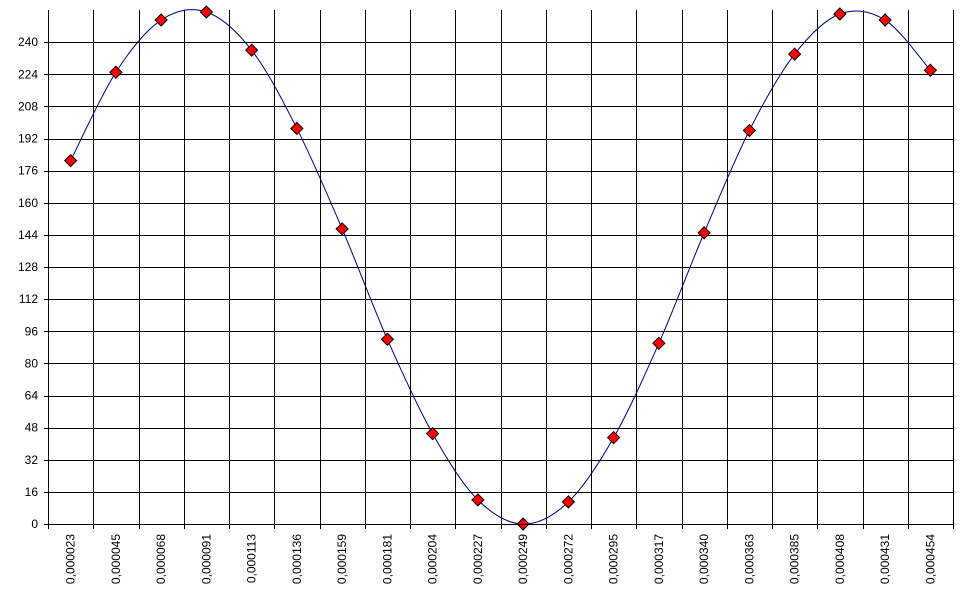 The width and height of the screenshot is (970, 604). Describe the element at coordinates (32, 492) in the screenshot. I see `y-tick-label: 16` at that location.